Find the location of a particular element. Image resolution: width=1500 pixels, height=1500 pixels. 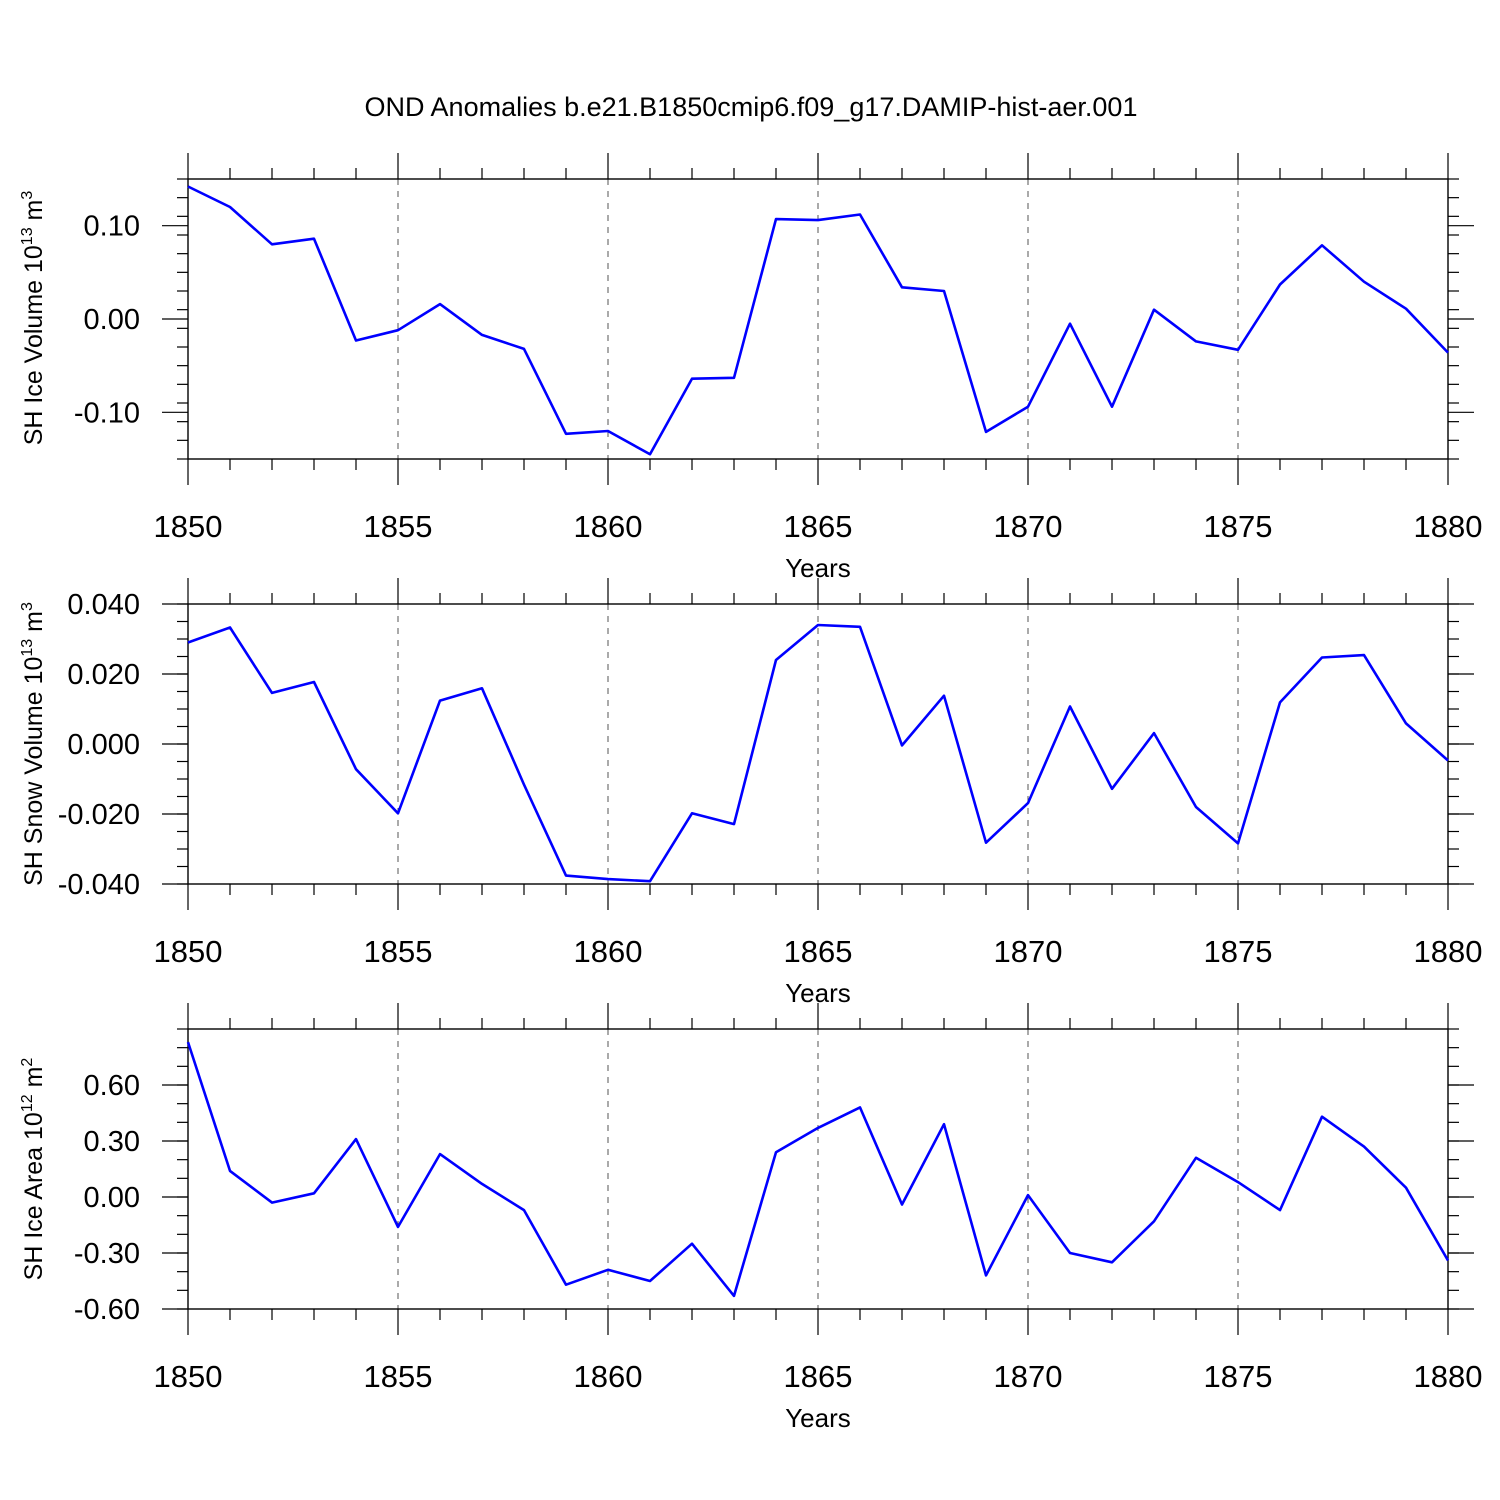

y-axis-label-text: SH Snow Volume 10 is located at coordinates (34, 771).